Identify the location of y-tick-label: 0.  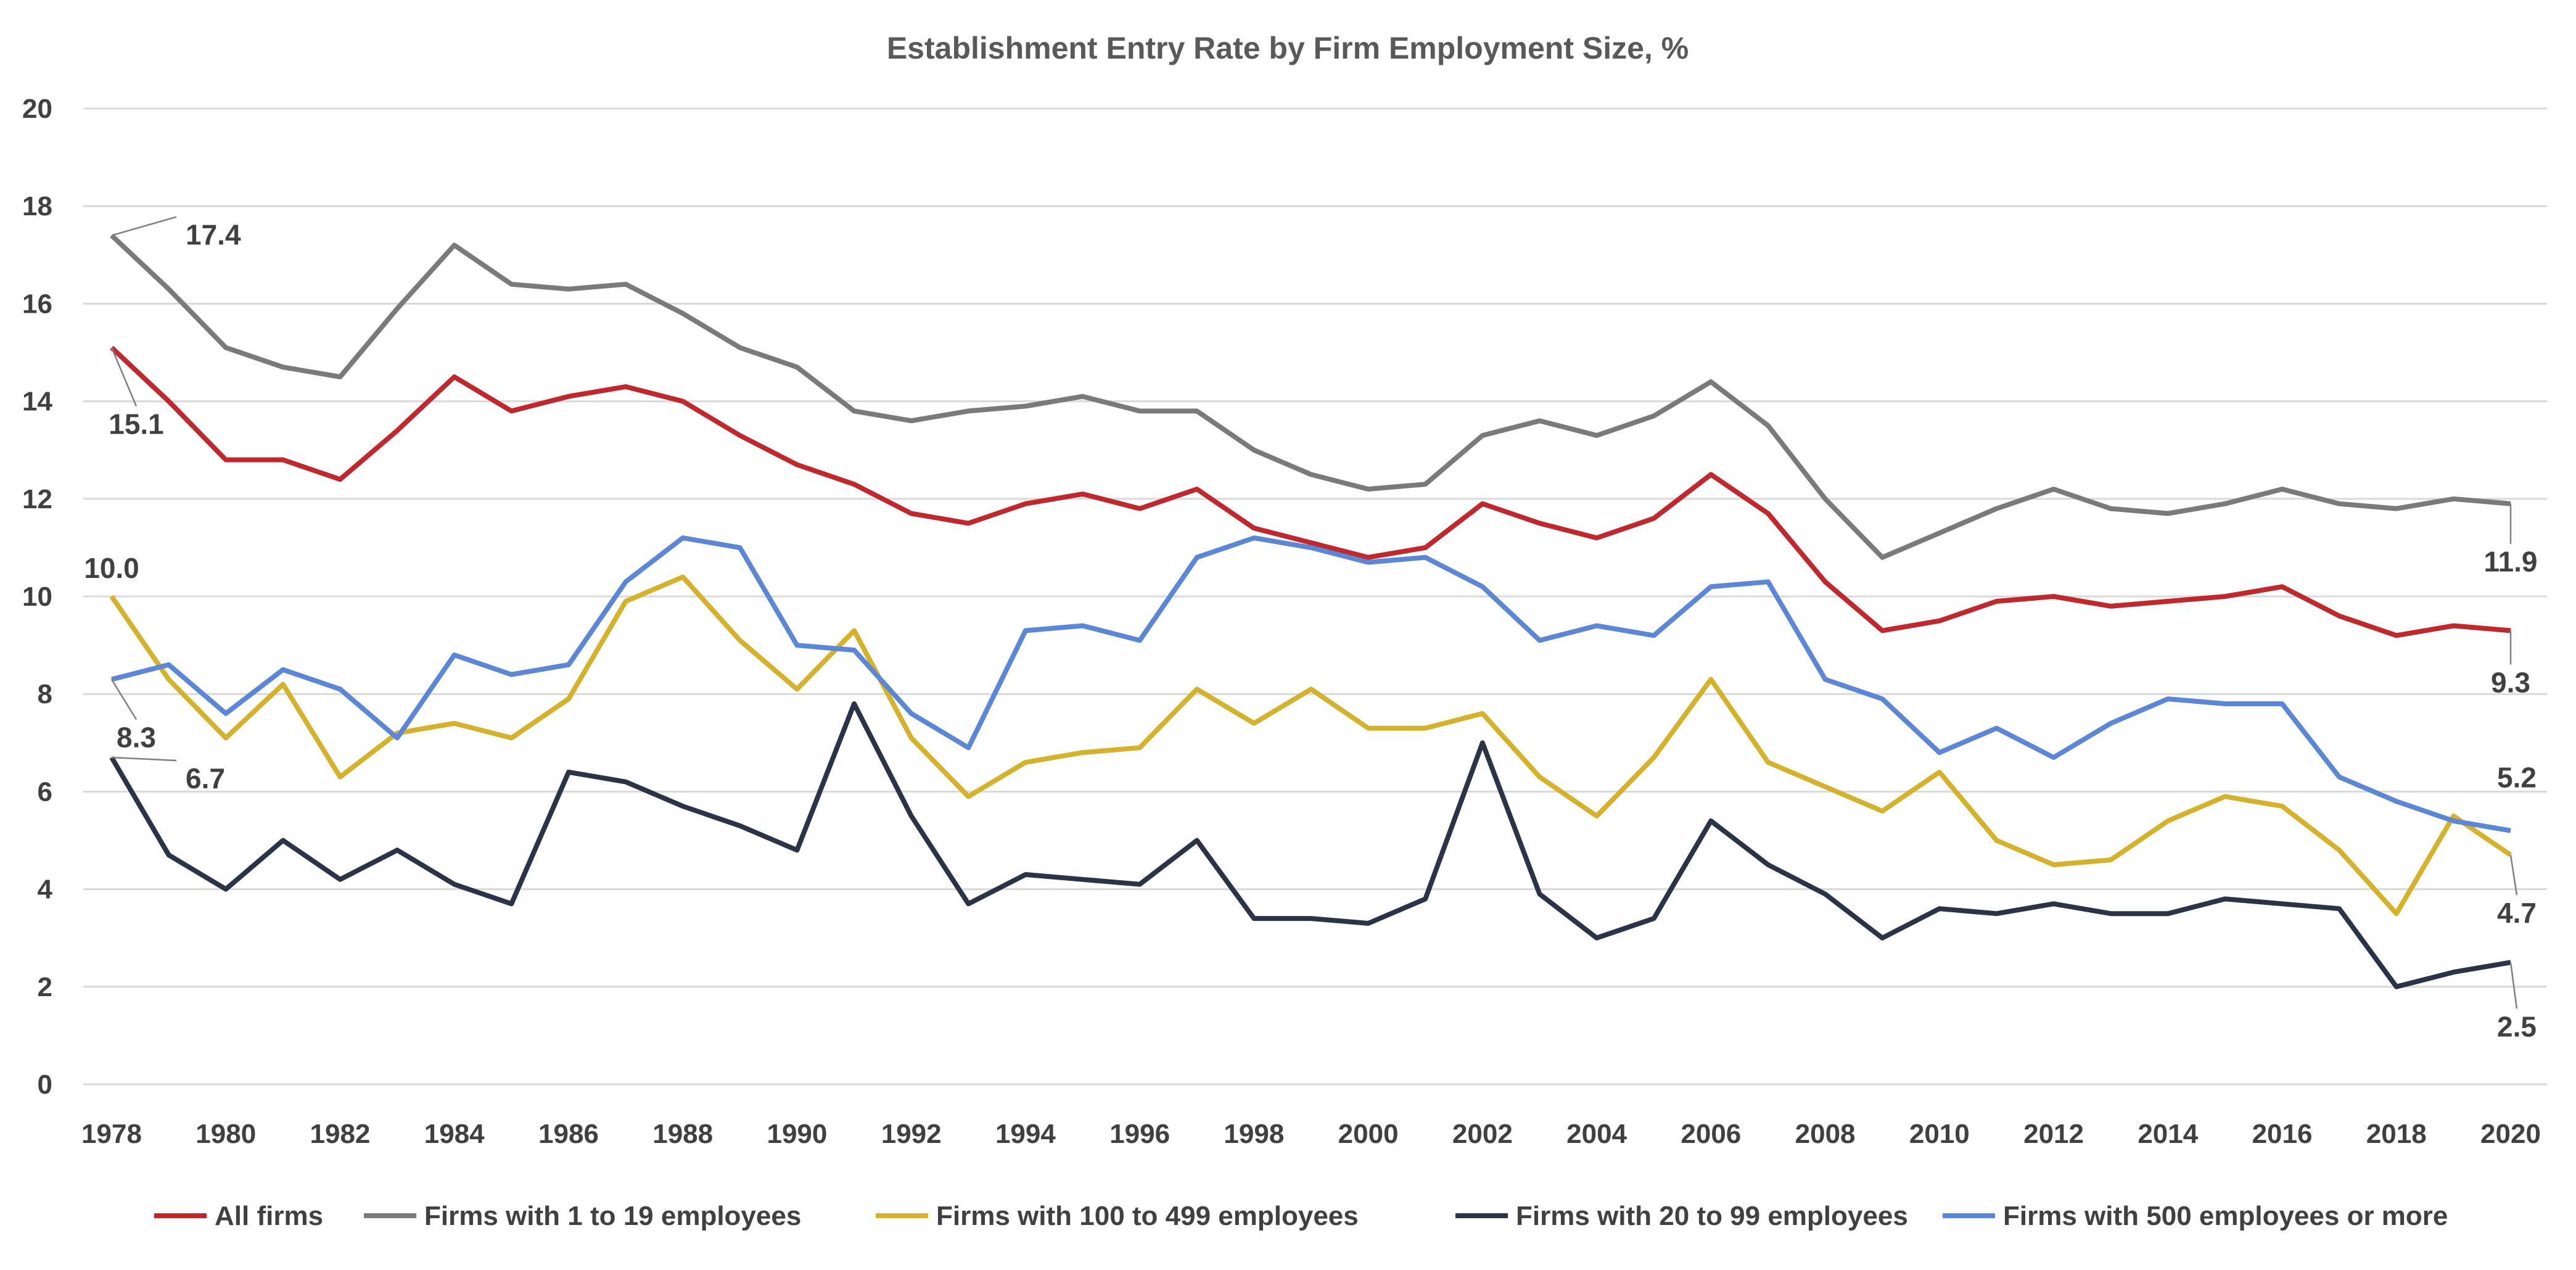
(45, 1085).